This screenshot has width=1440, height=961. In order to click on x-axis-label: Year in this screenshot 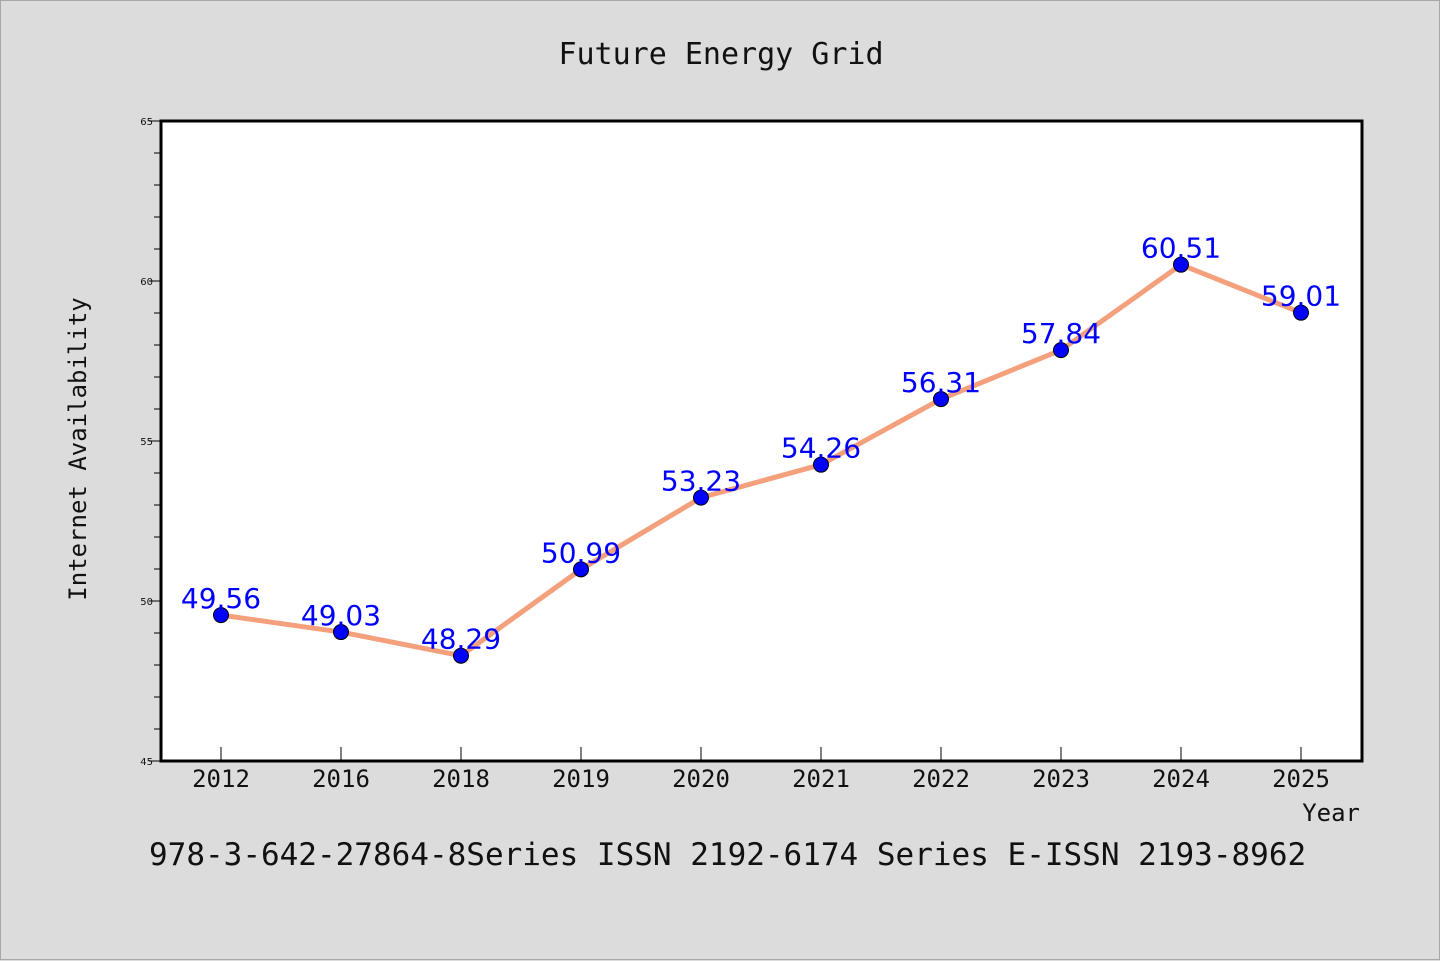, I will do `click(1331, 813)`.